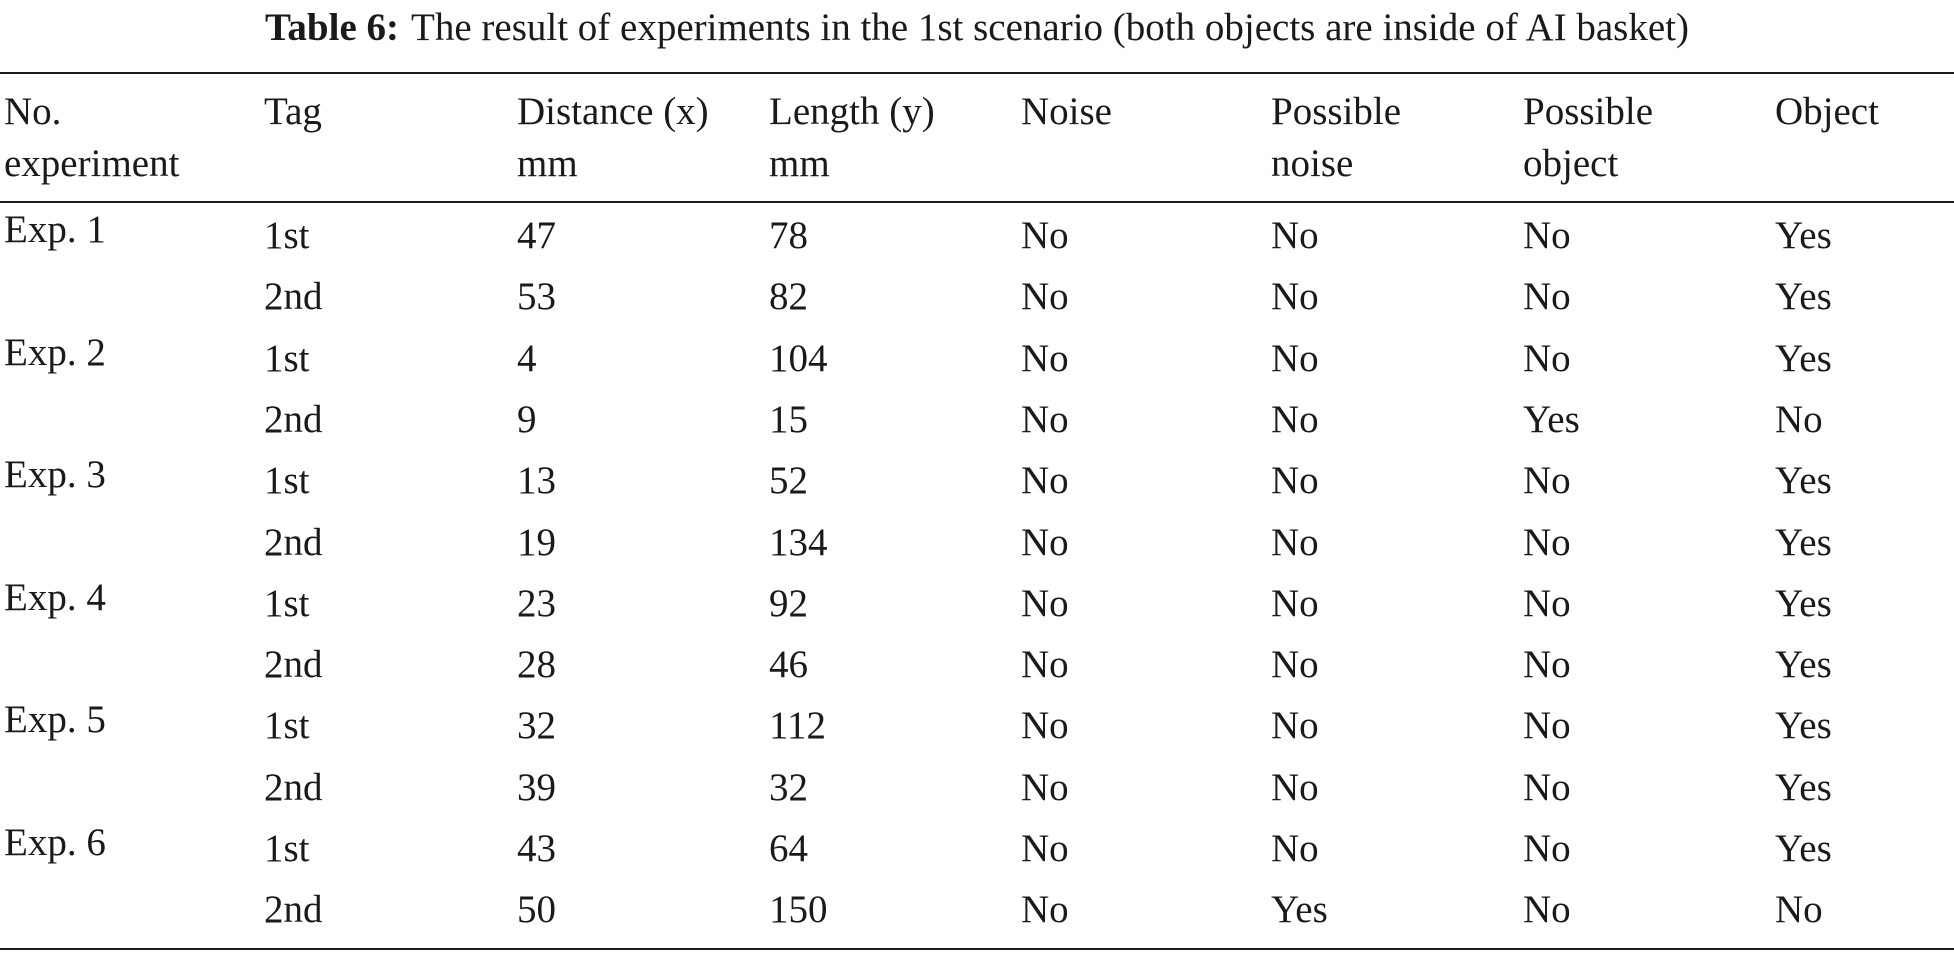 The image size is (1954, 954). I want to click on cell-distance: 28, so click(536, 665).